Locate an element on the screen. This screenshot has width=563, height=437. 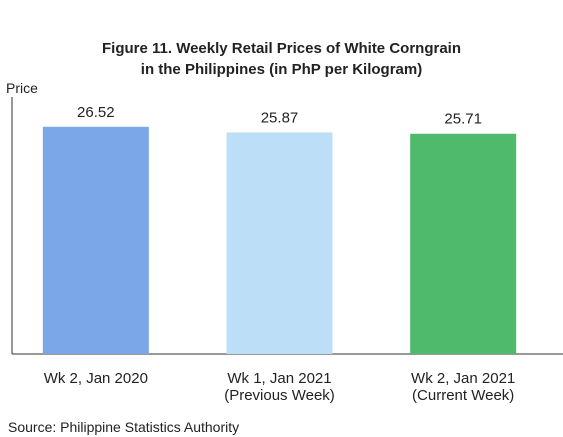
value-label: 25.71 is located at coordinates (463, 119).